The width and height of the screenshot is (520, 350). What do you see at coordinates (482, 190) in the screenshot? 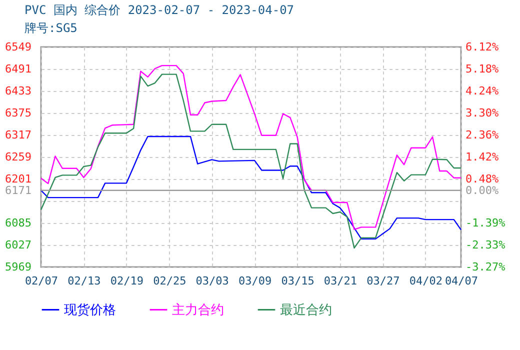
I see `y2-tick-label: 0.00%` at bounding box center [482, 190].